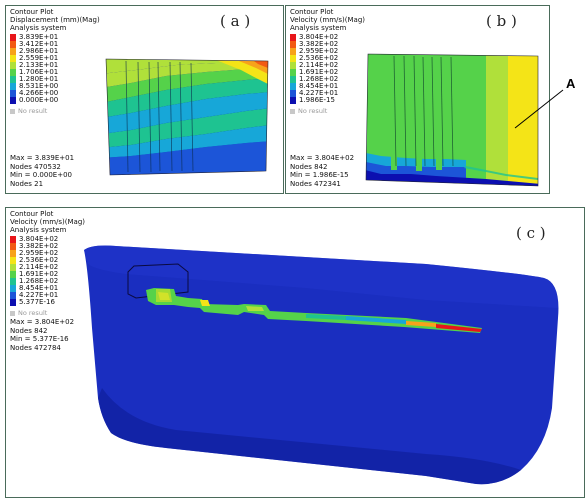 This screenshot has width=588, height=498. I want to click on legend-value: 3.412E+01, so click(39, 44).